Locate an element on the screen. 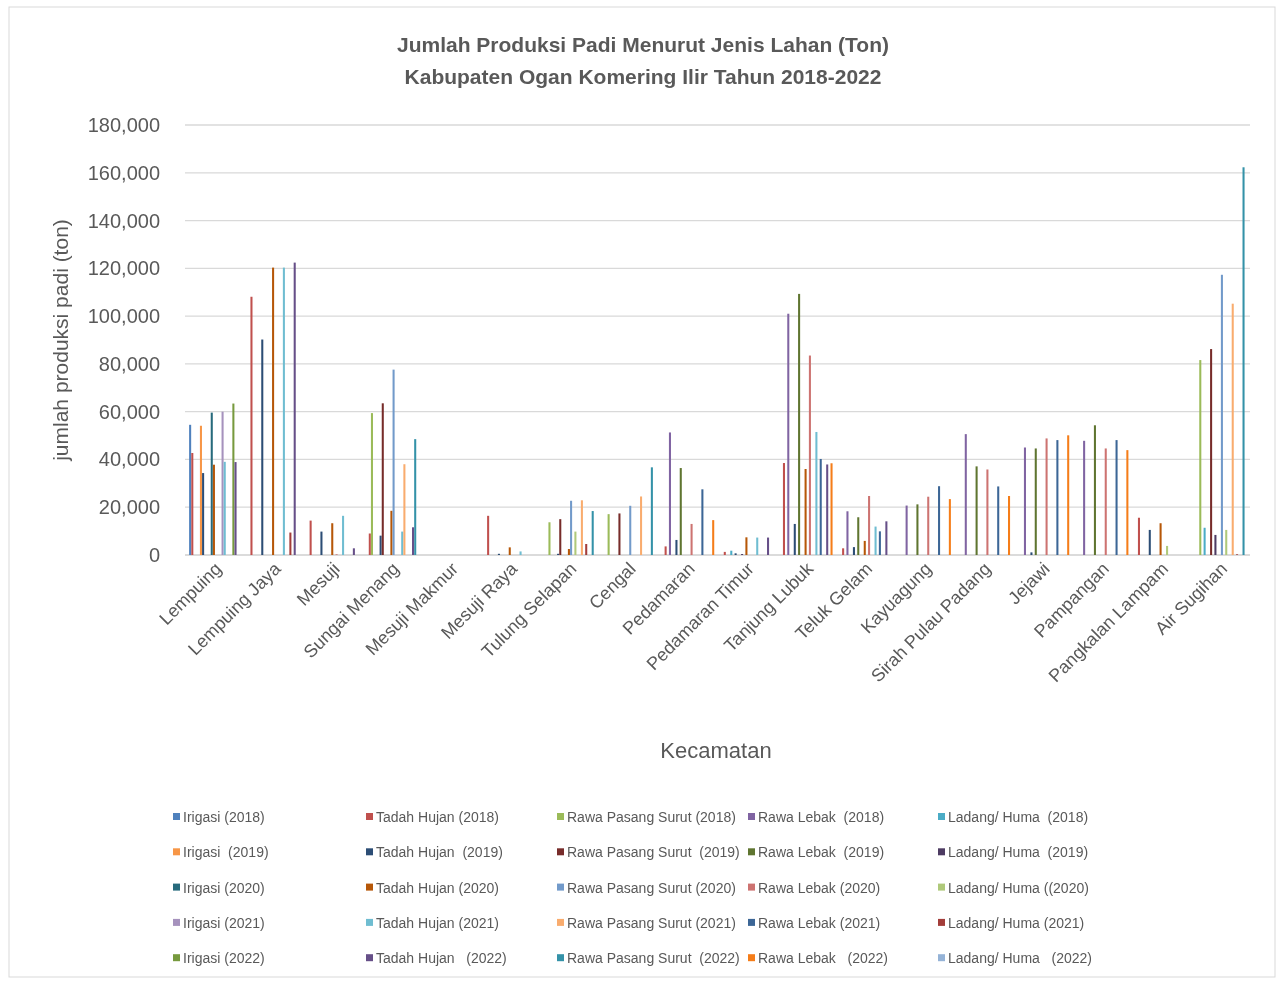 Image resolution: width=1283 pixels, height=983 pixels. legend-label: Tadah Hujan (2019) is located at coordinates (439, 852).